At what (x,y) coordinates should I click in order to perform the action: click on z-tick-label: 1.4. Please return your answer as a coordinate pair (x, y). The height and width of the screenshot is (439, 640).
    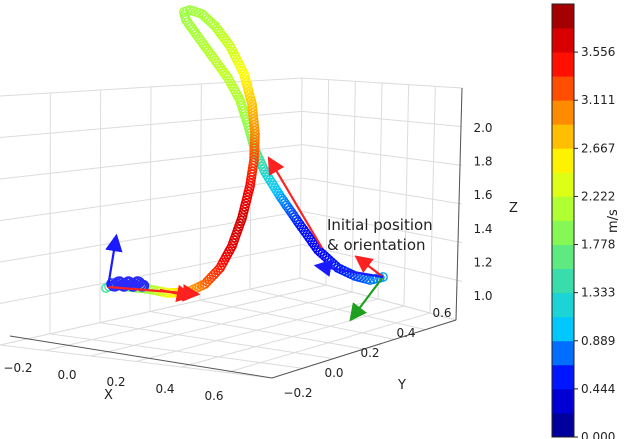
    Looking at the image, I should click on (482, 229).